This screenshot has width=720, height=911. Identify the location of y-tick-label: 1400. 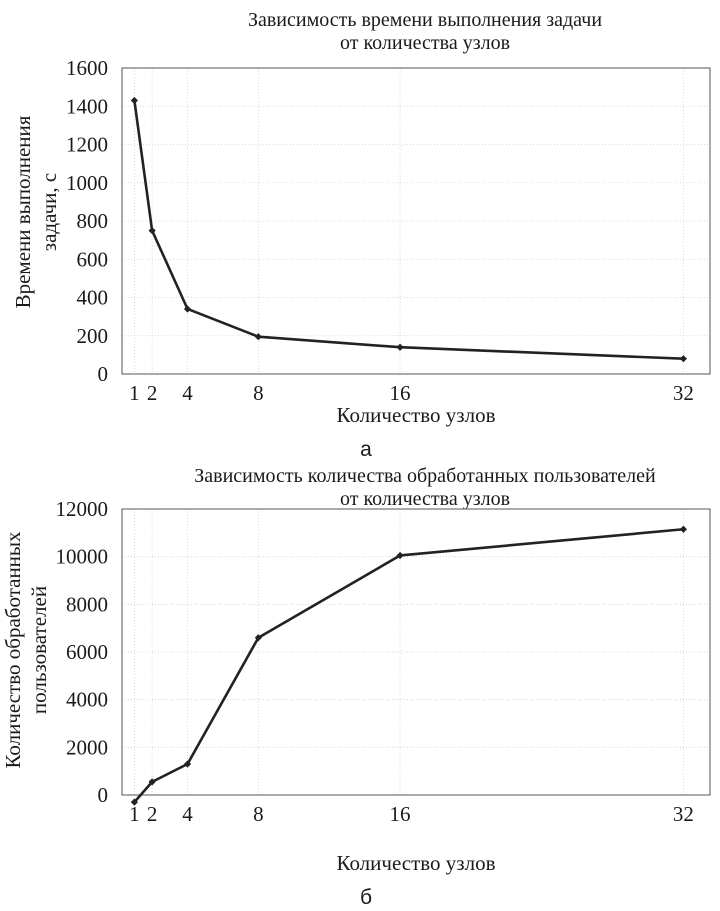
(87, 106).